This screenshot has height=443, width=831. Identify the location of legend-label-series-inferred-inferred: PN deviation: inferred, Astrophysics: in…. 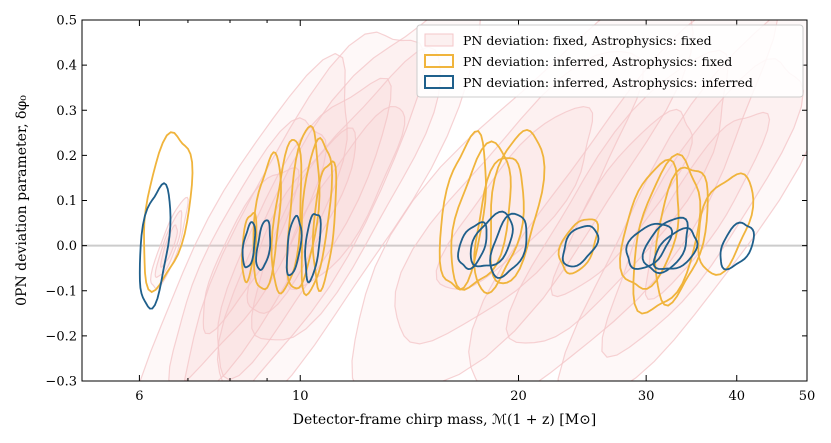
(608, 82).